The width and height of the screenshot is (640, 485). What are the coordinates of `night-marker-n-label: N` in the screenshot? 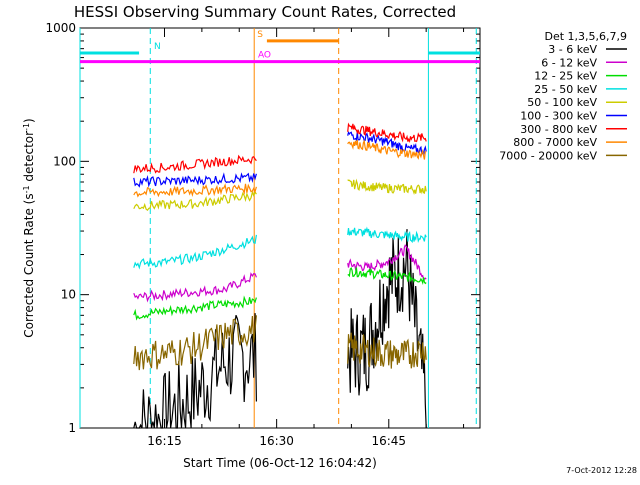 It's located at (157, 47).